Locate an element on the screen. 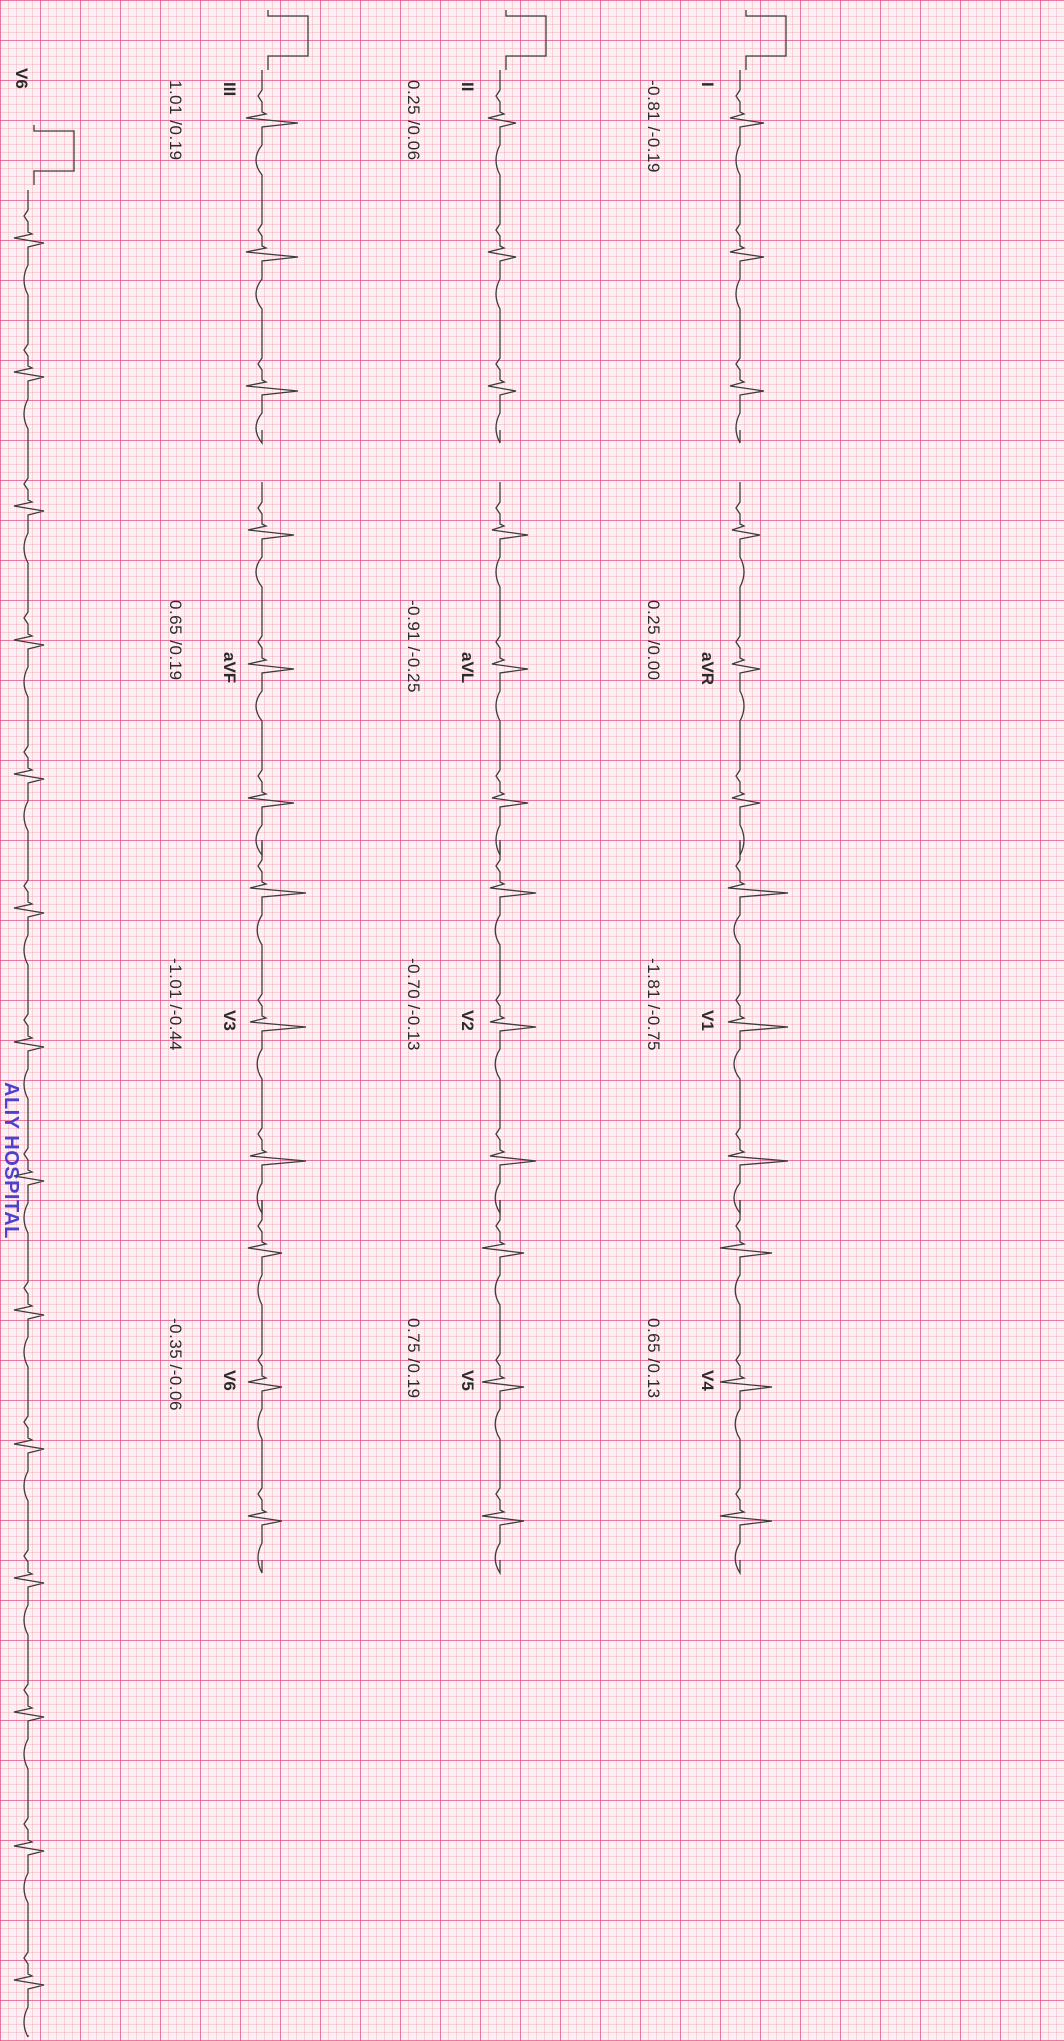 Image resolution: width=1064 pixels, height=2041 pixels. lead-measurement-v3: -1.01 /-0.44 is located at coordinates (175, 1004).